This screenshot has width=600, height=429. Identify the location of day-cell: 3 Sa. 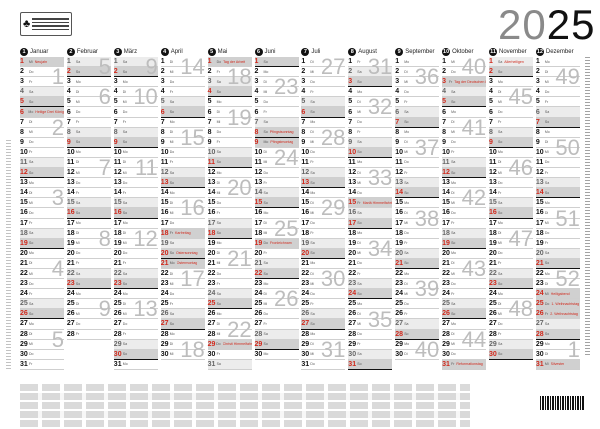
(229, 82).